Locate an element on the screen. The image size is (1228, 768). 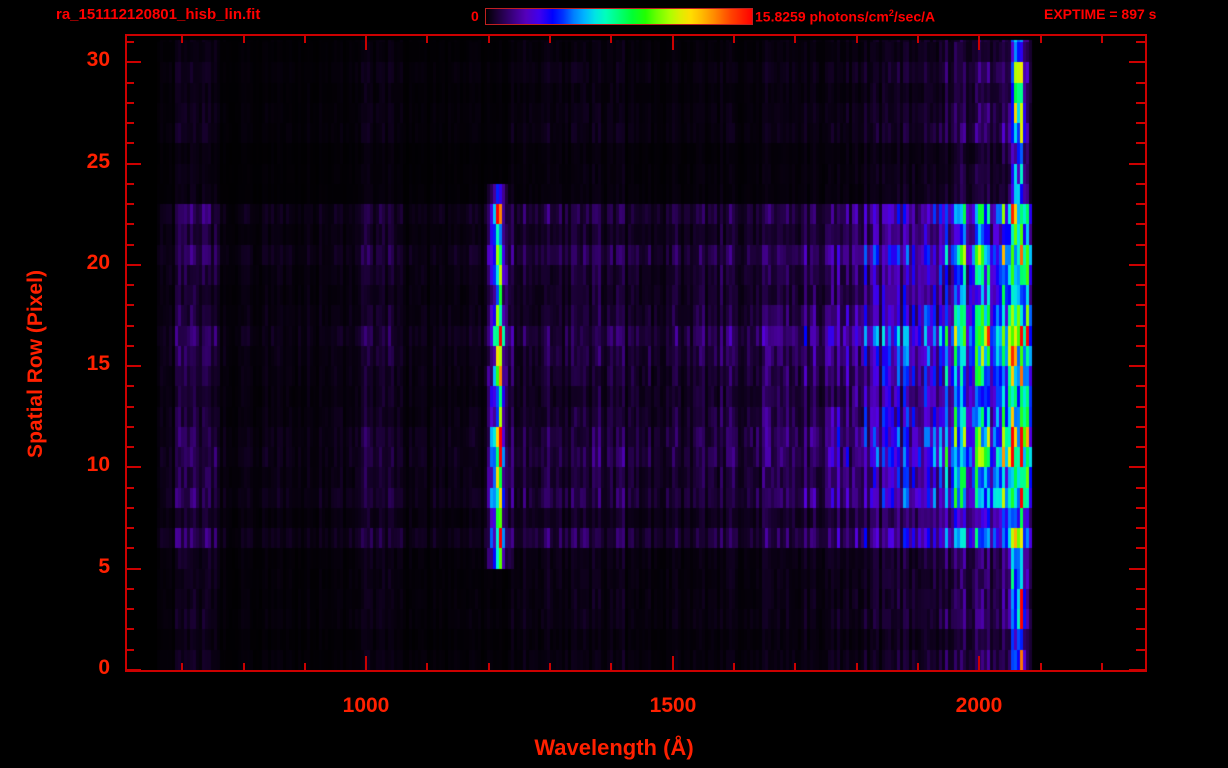
x-axis-title: Wavelength (Å) is located at coordinates (614, 747).